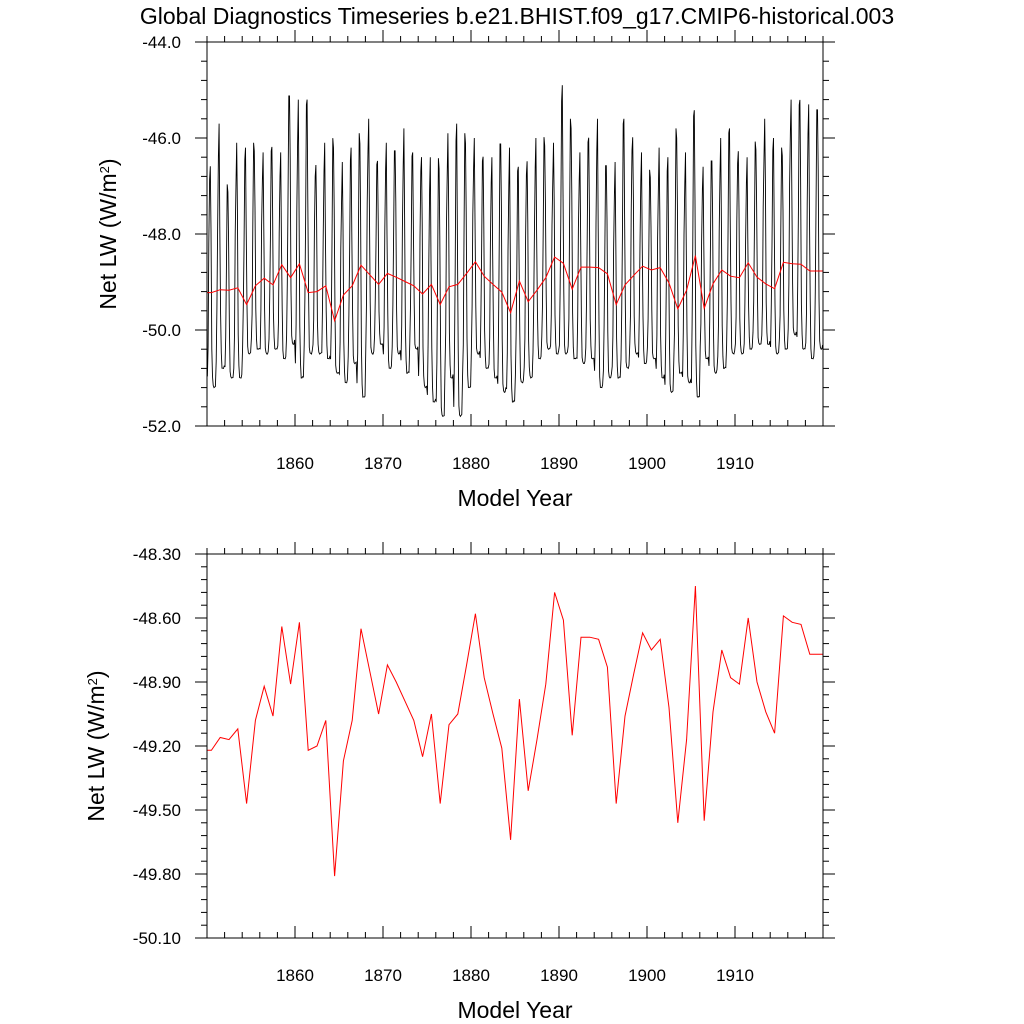 Image resolution: width=1024 pixels, height=1024 pixels. What do you see at coordinates (161, 426) in the screenshot?
I see `y-tick-label: -52.0` at bounding box center [161, 426].